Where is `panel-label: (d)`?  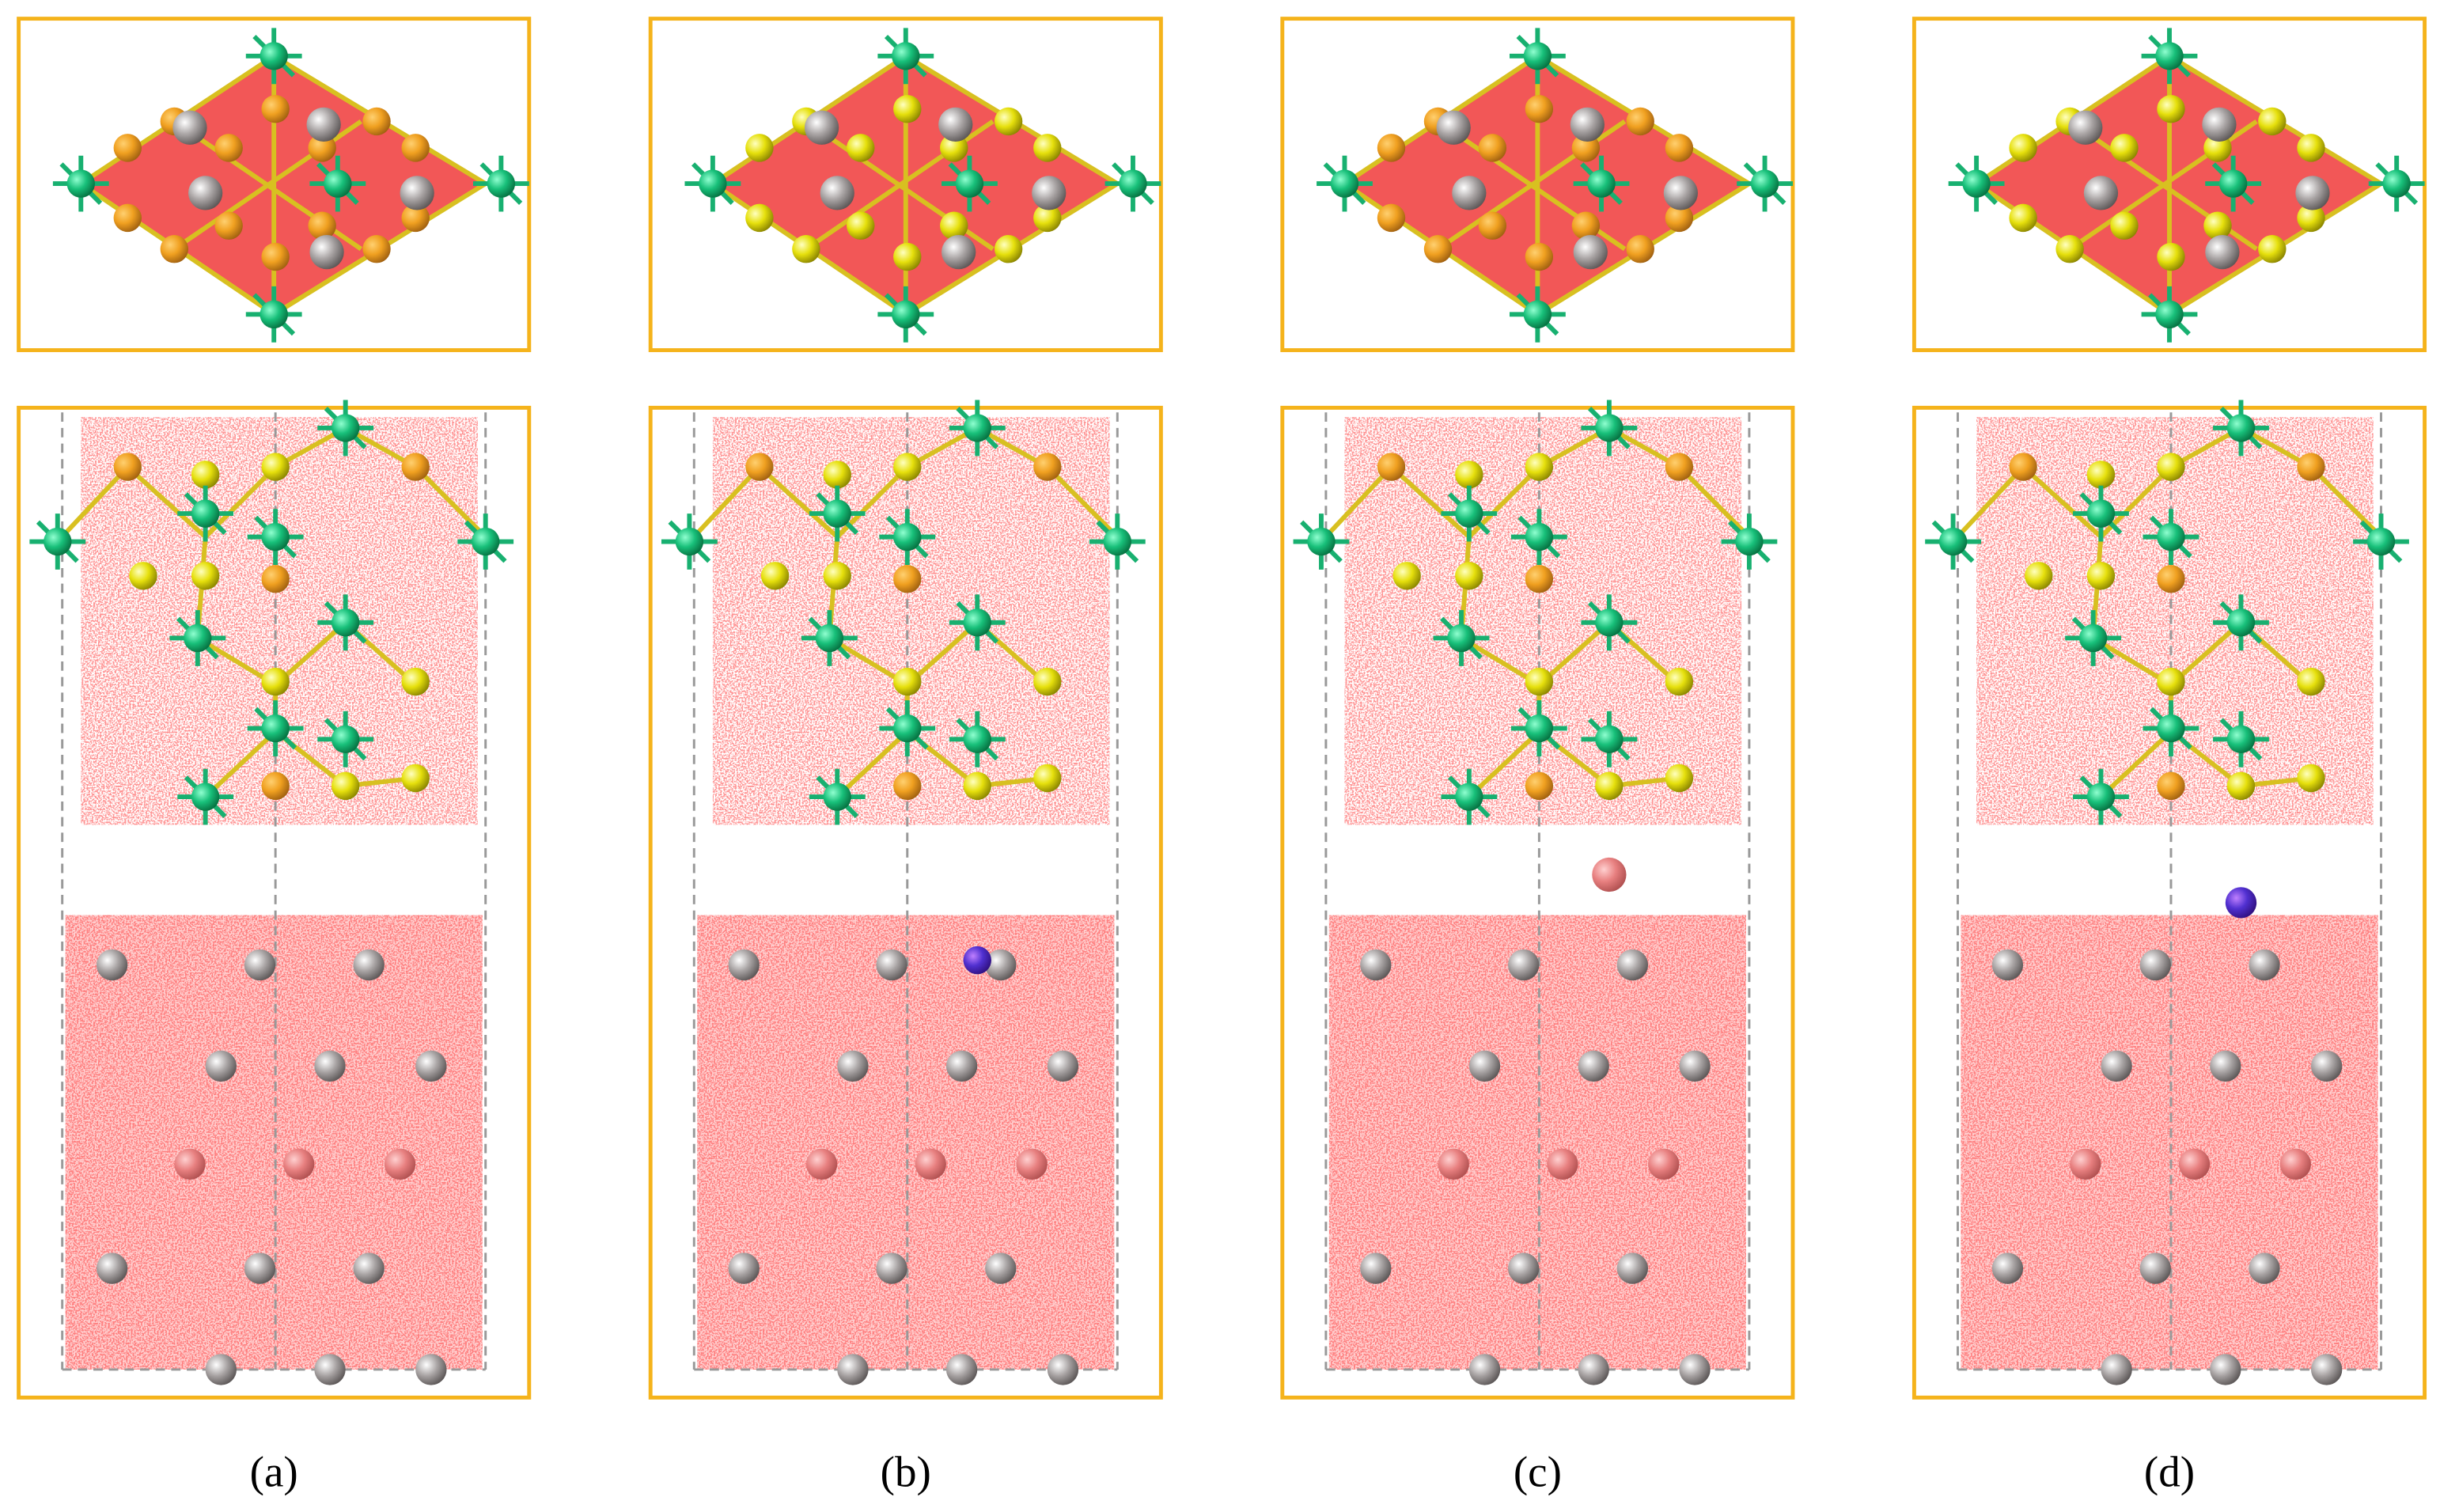
panel-label: (d) is located at coordinates (2169, 1471).